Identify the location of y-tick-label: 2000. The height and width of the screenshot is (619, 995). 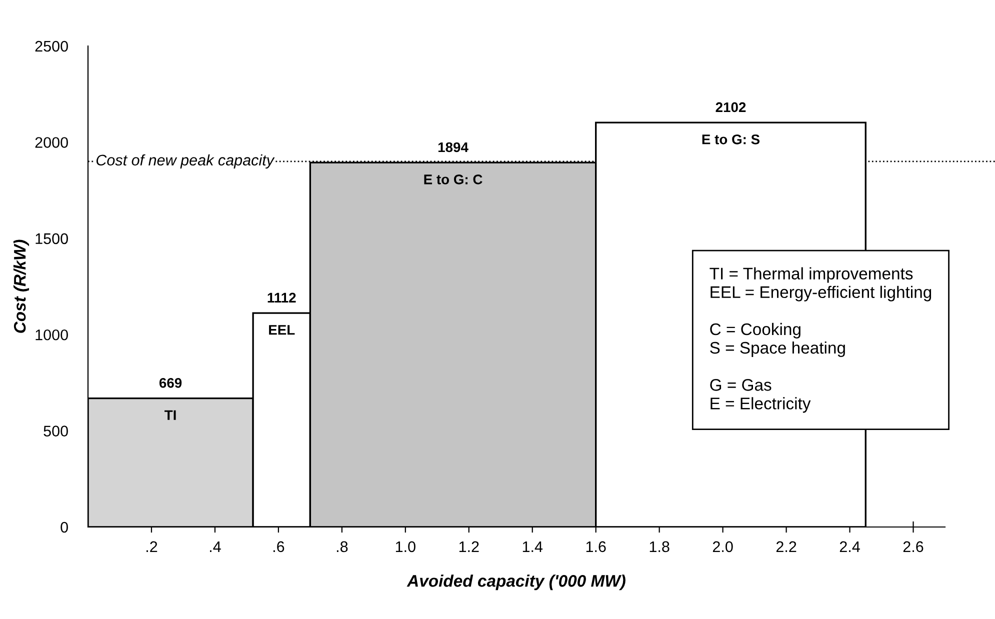
(51, 142).